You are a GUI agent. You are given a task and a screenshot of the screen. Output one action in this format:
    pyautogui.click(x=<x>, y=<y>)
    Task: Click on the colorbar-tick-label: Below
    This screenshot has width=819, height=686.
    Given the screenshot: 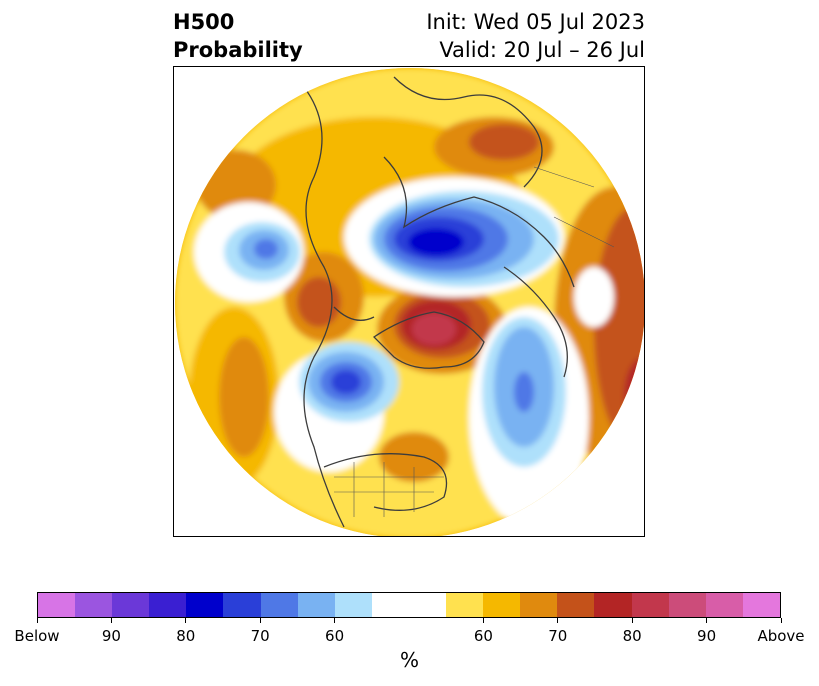 What is the action you would take?
    pyautogui.click(x=37, y=636)
    